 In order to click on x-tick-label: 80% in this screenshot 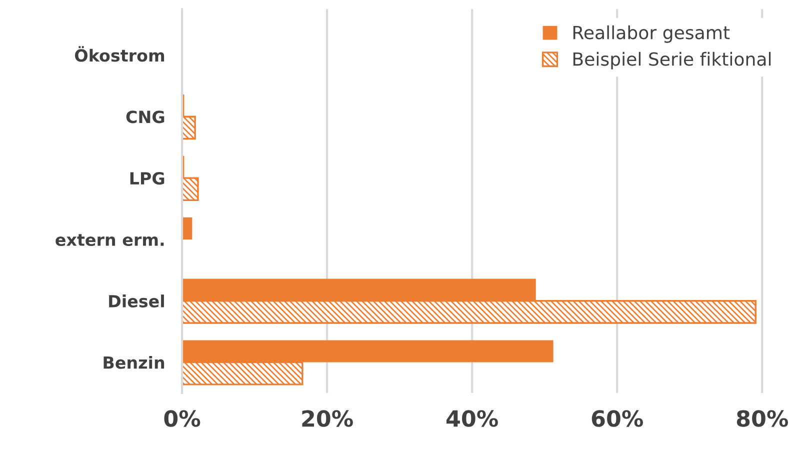, I will do `click(762, 418)`.